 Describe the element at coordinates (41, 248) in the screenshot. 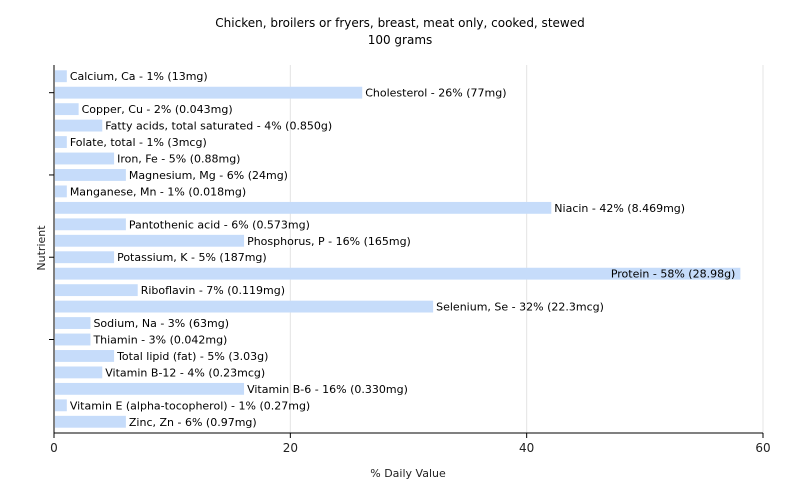

I see `y-axis-label: Nutrient` at that location.